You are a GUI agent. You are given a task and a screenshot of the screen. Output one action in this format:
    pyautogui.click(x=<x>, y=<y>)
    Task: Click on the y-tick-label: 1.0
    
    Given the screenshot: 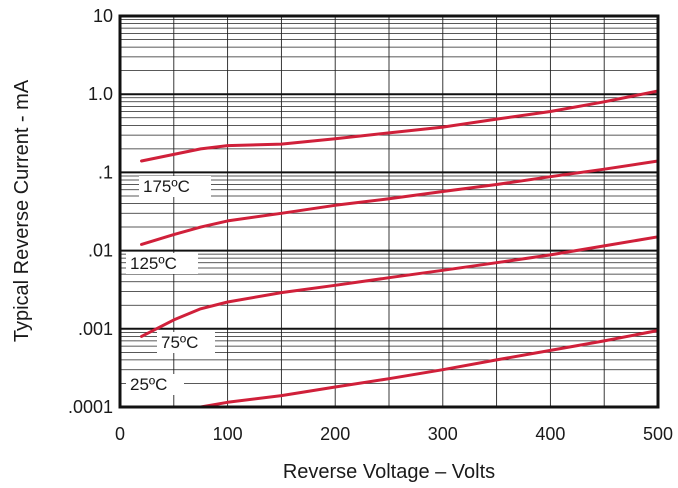 What is the action you would take?
    pyautogui.click(x=100, y=94)
    